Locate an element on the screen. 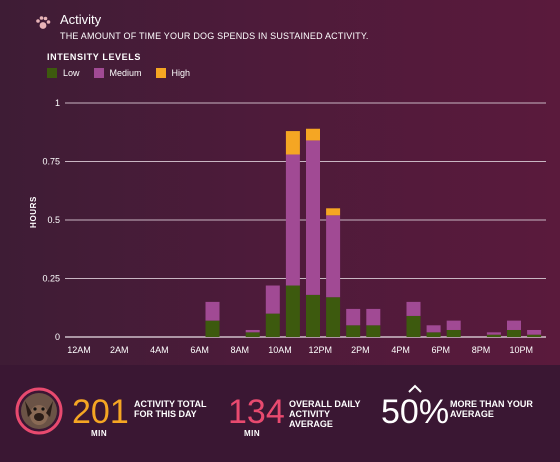 The height and width of the screenshot is (462, 560). legend-label-medium: Medium is located at coordinates (125, 73).